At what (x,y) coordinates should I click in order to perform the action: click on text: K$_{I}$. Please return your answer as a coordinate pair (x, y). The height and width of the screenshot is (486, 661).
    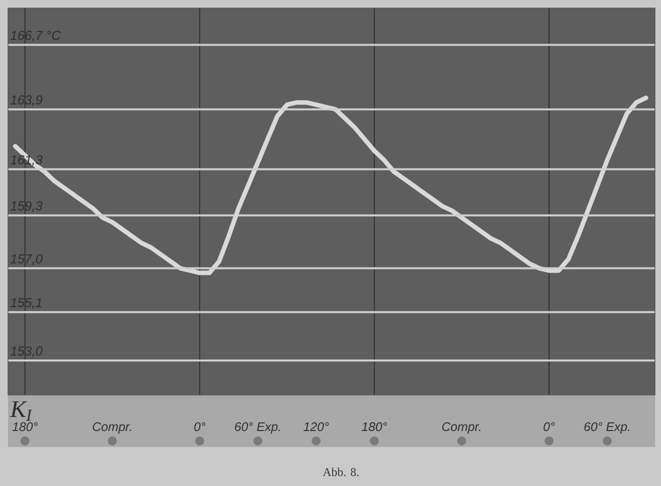
    Looking at the image, I should click on (21, 411).